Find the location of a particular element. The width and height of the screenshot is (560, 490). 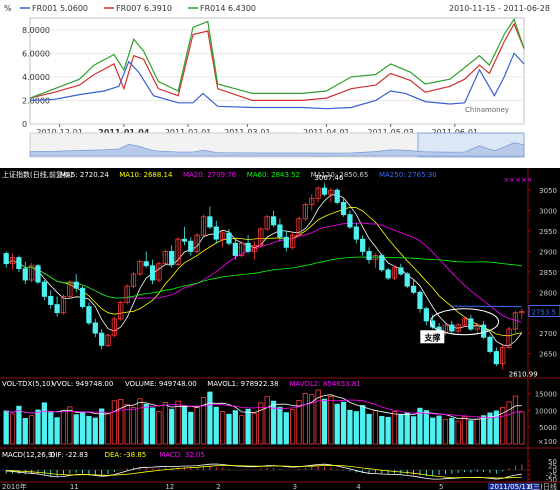

high-price-label: 3067.46 is located at coordinates (328, 178).